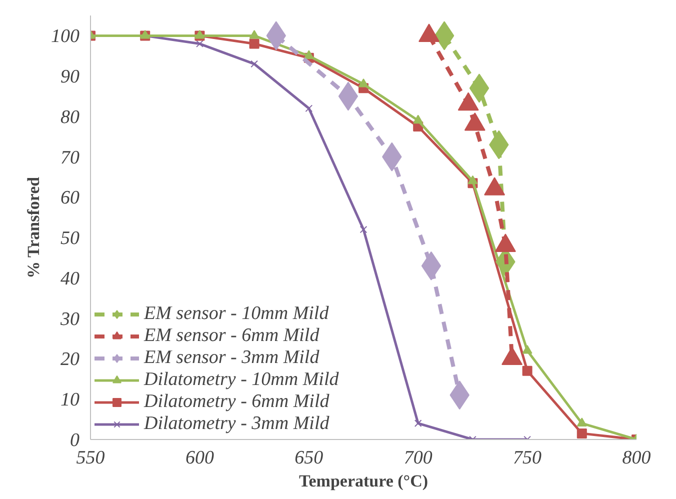 This screenshot has width=676, height=499. I want to click on y-tick-label: 80, so click(70, 117).